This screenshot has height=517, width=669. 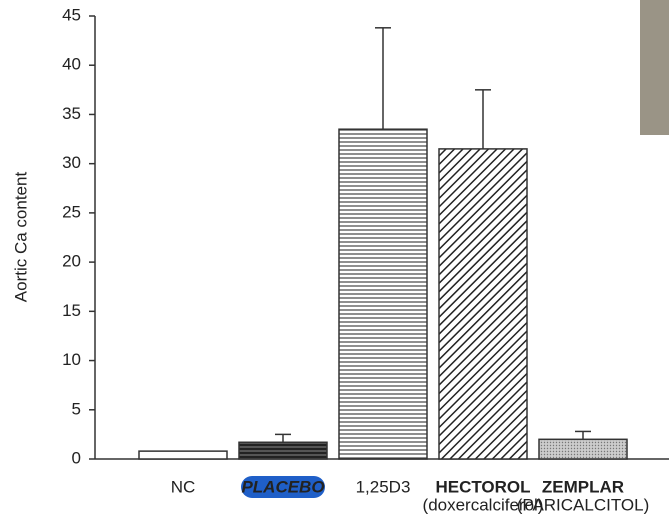 What do you see at coordinates (583, 504) in the screenshot?
I see `x-tick-sublabel: (PARICALCITOL)` at bounding box center [583, 504].